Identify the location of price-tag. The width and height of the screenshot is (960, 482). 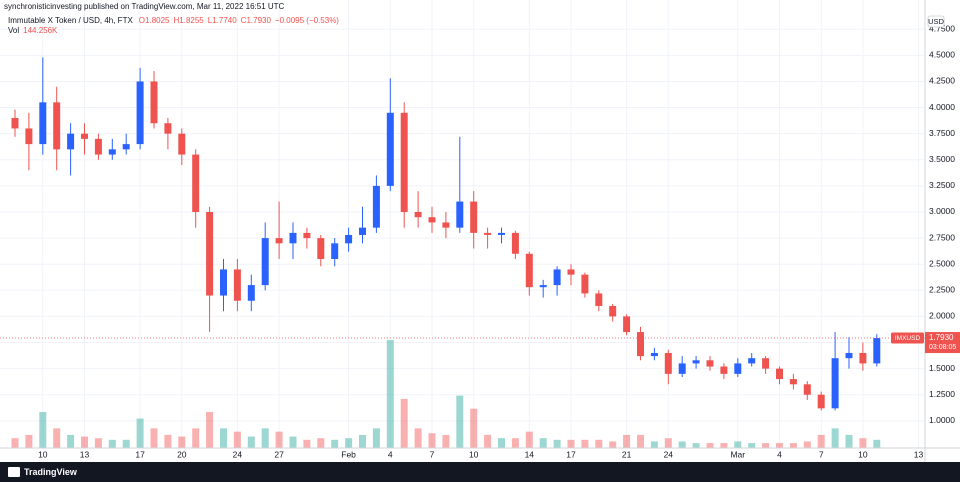
(942, 343).